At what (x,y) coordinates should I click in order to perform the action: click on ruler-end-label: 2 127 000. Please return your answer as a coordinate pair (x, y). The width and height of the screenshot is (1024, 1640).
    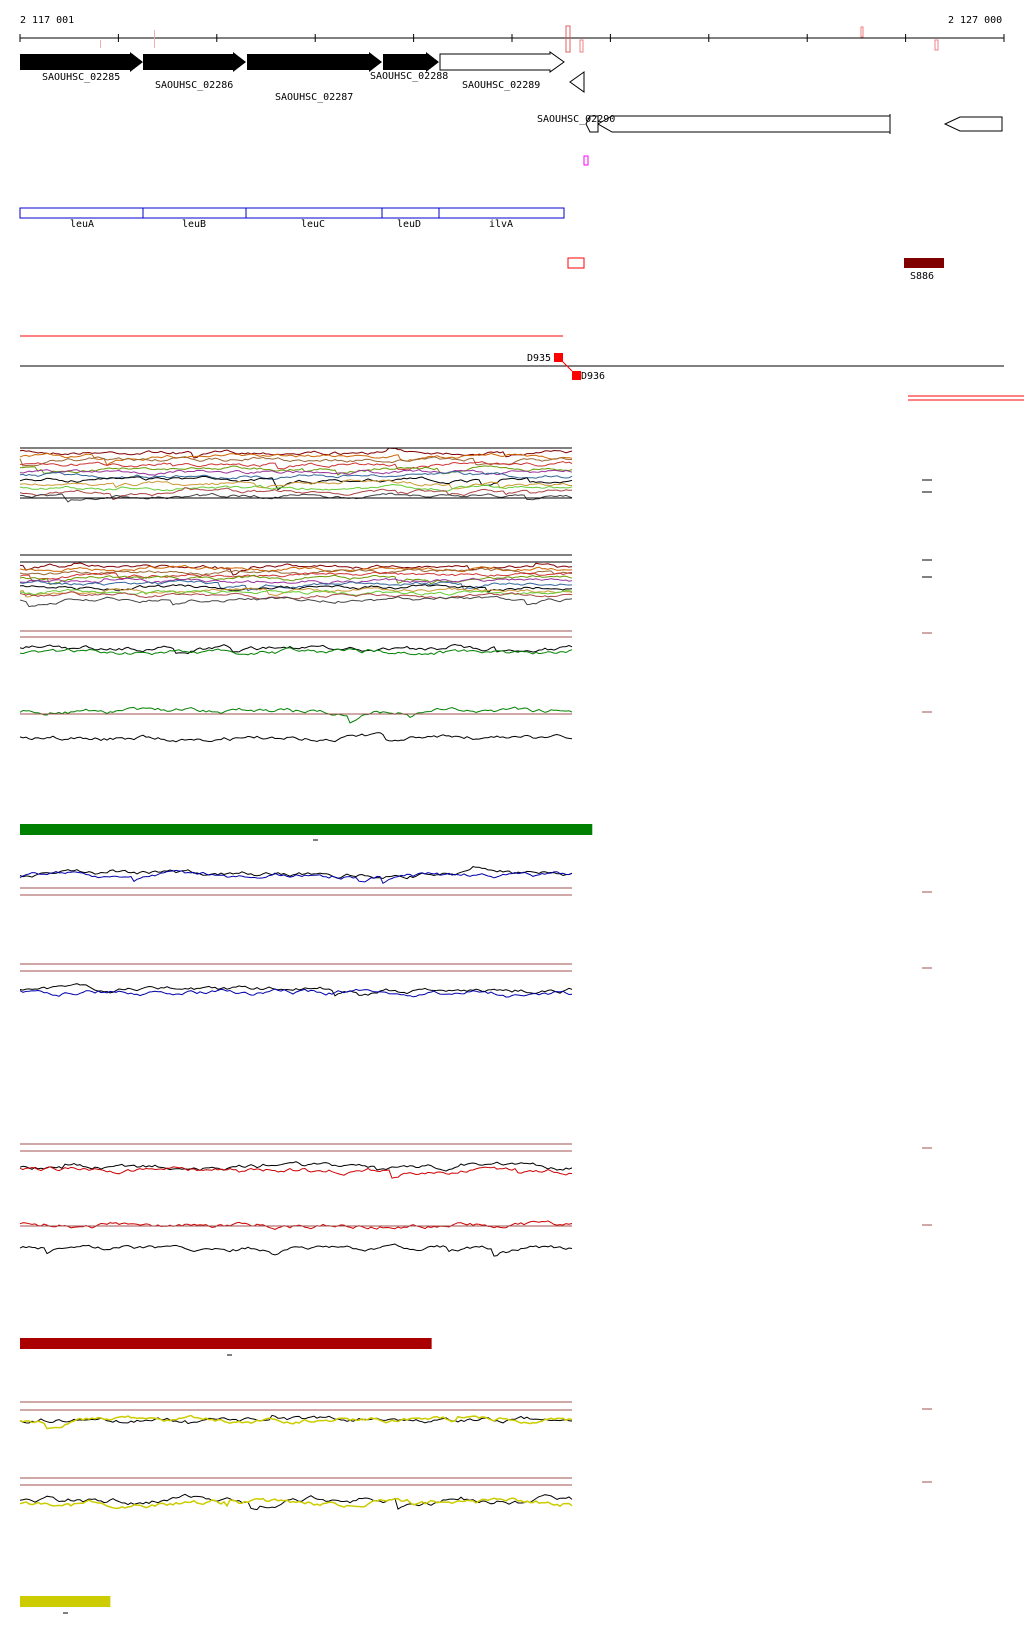
    Looking at the image, I should click on (975, 20).